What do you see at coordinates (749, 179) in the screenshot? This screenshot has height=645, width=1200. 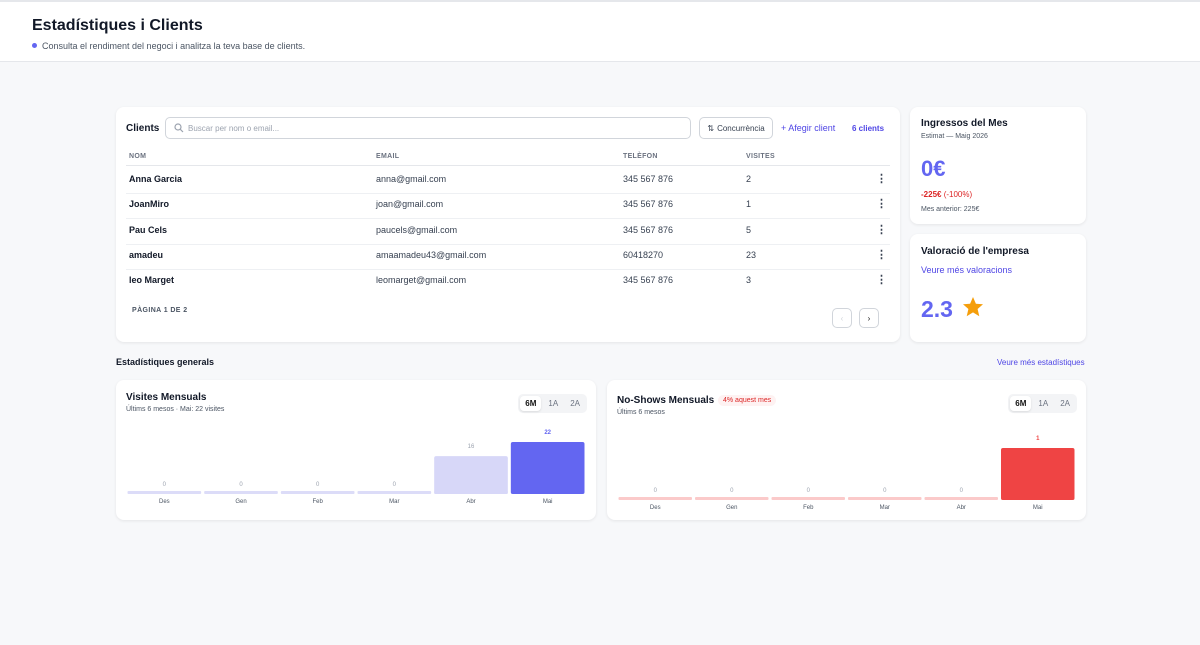 I see `table-cell: 2` at bounding box center [749, 179].